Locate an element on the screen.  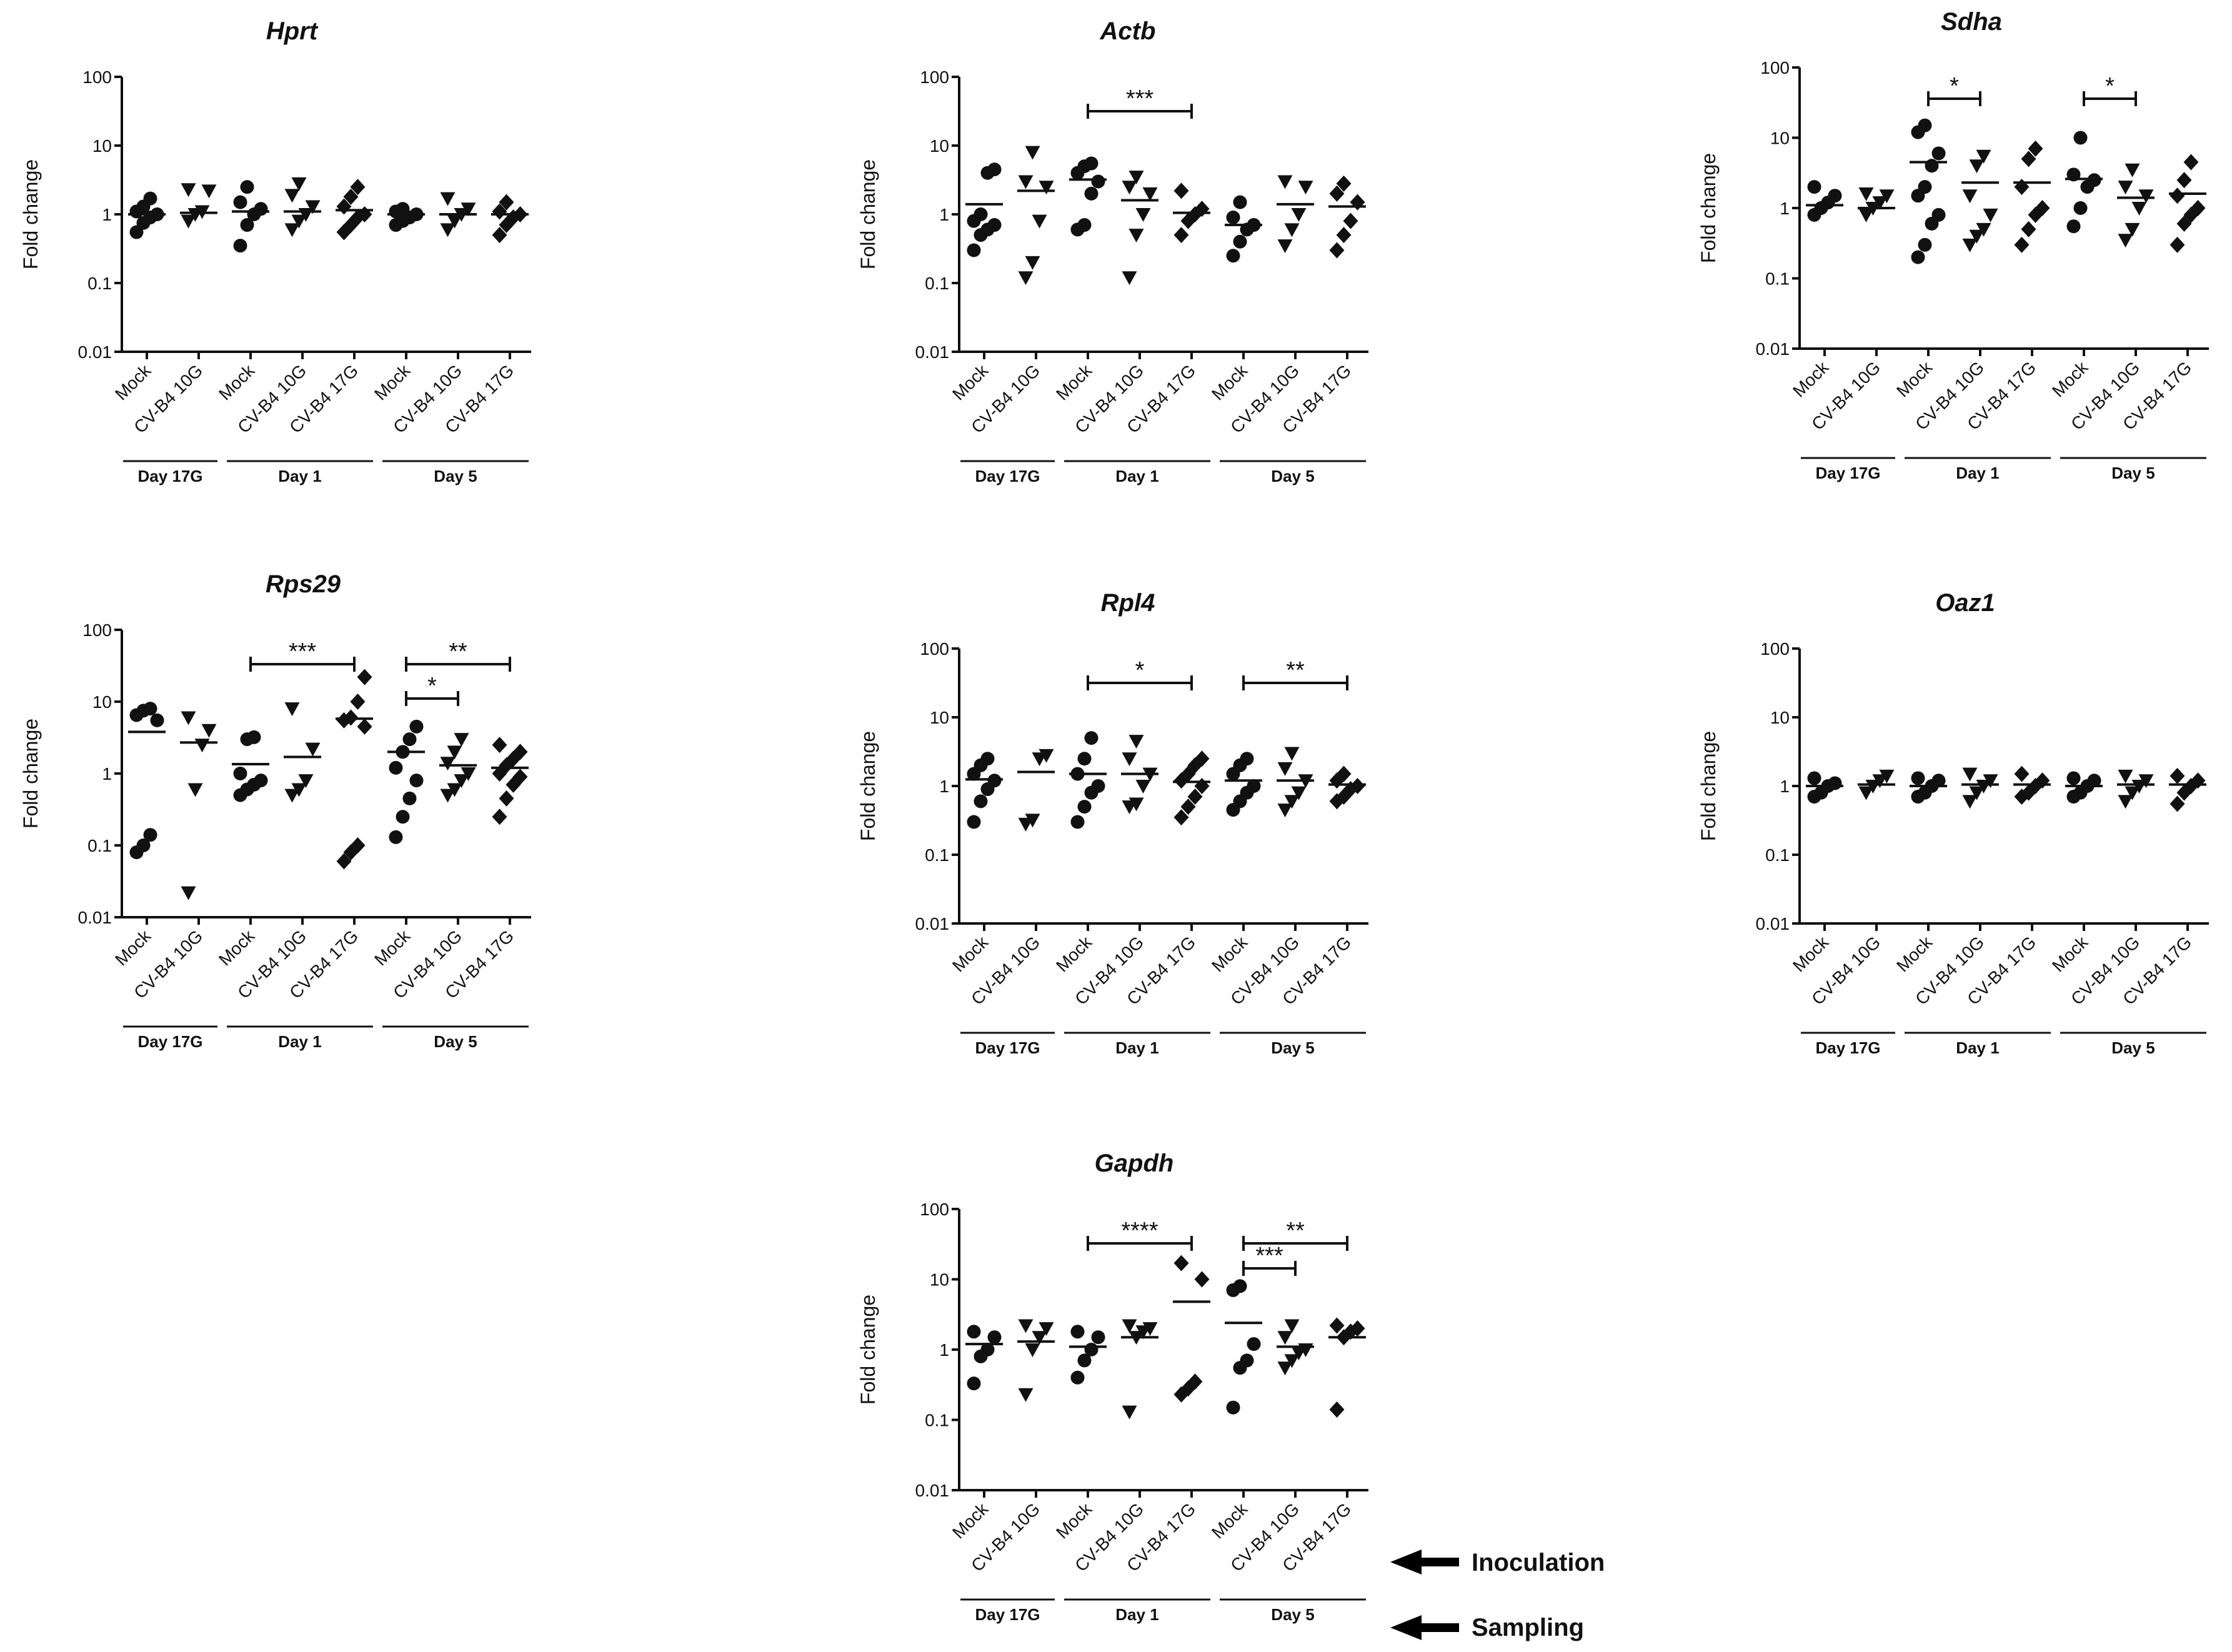
significance-label: ** is located at coordinates (458, 652).